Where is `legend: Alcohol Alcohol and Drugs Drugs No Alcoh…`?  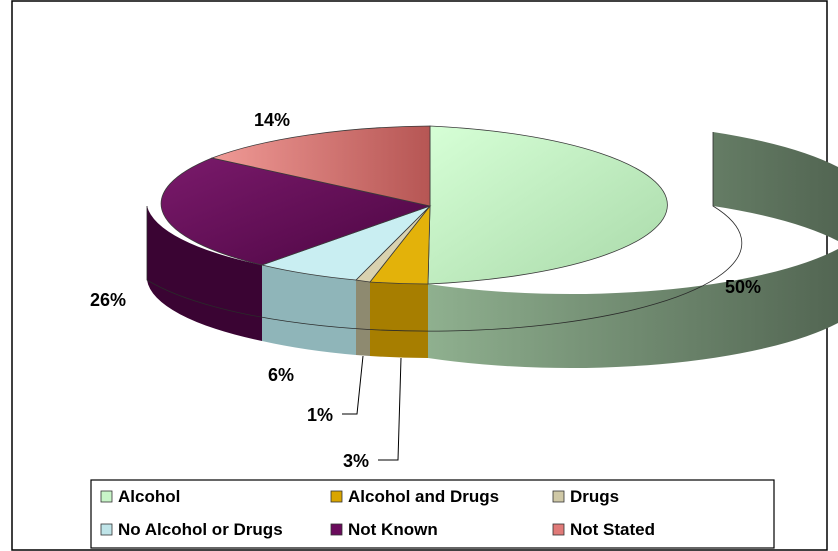 legend: Alcohol Alcohol and Drugs Drugs No Alcoh… is located at coordinates (432, 514).